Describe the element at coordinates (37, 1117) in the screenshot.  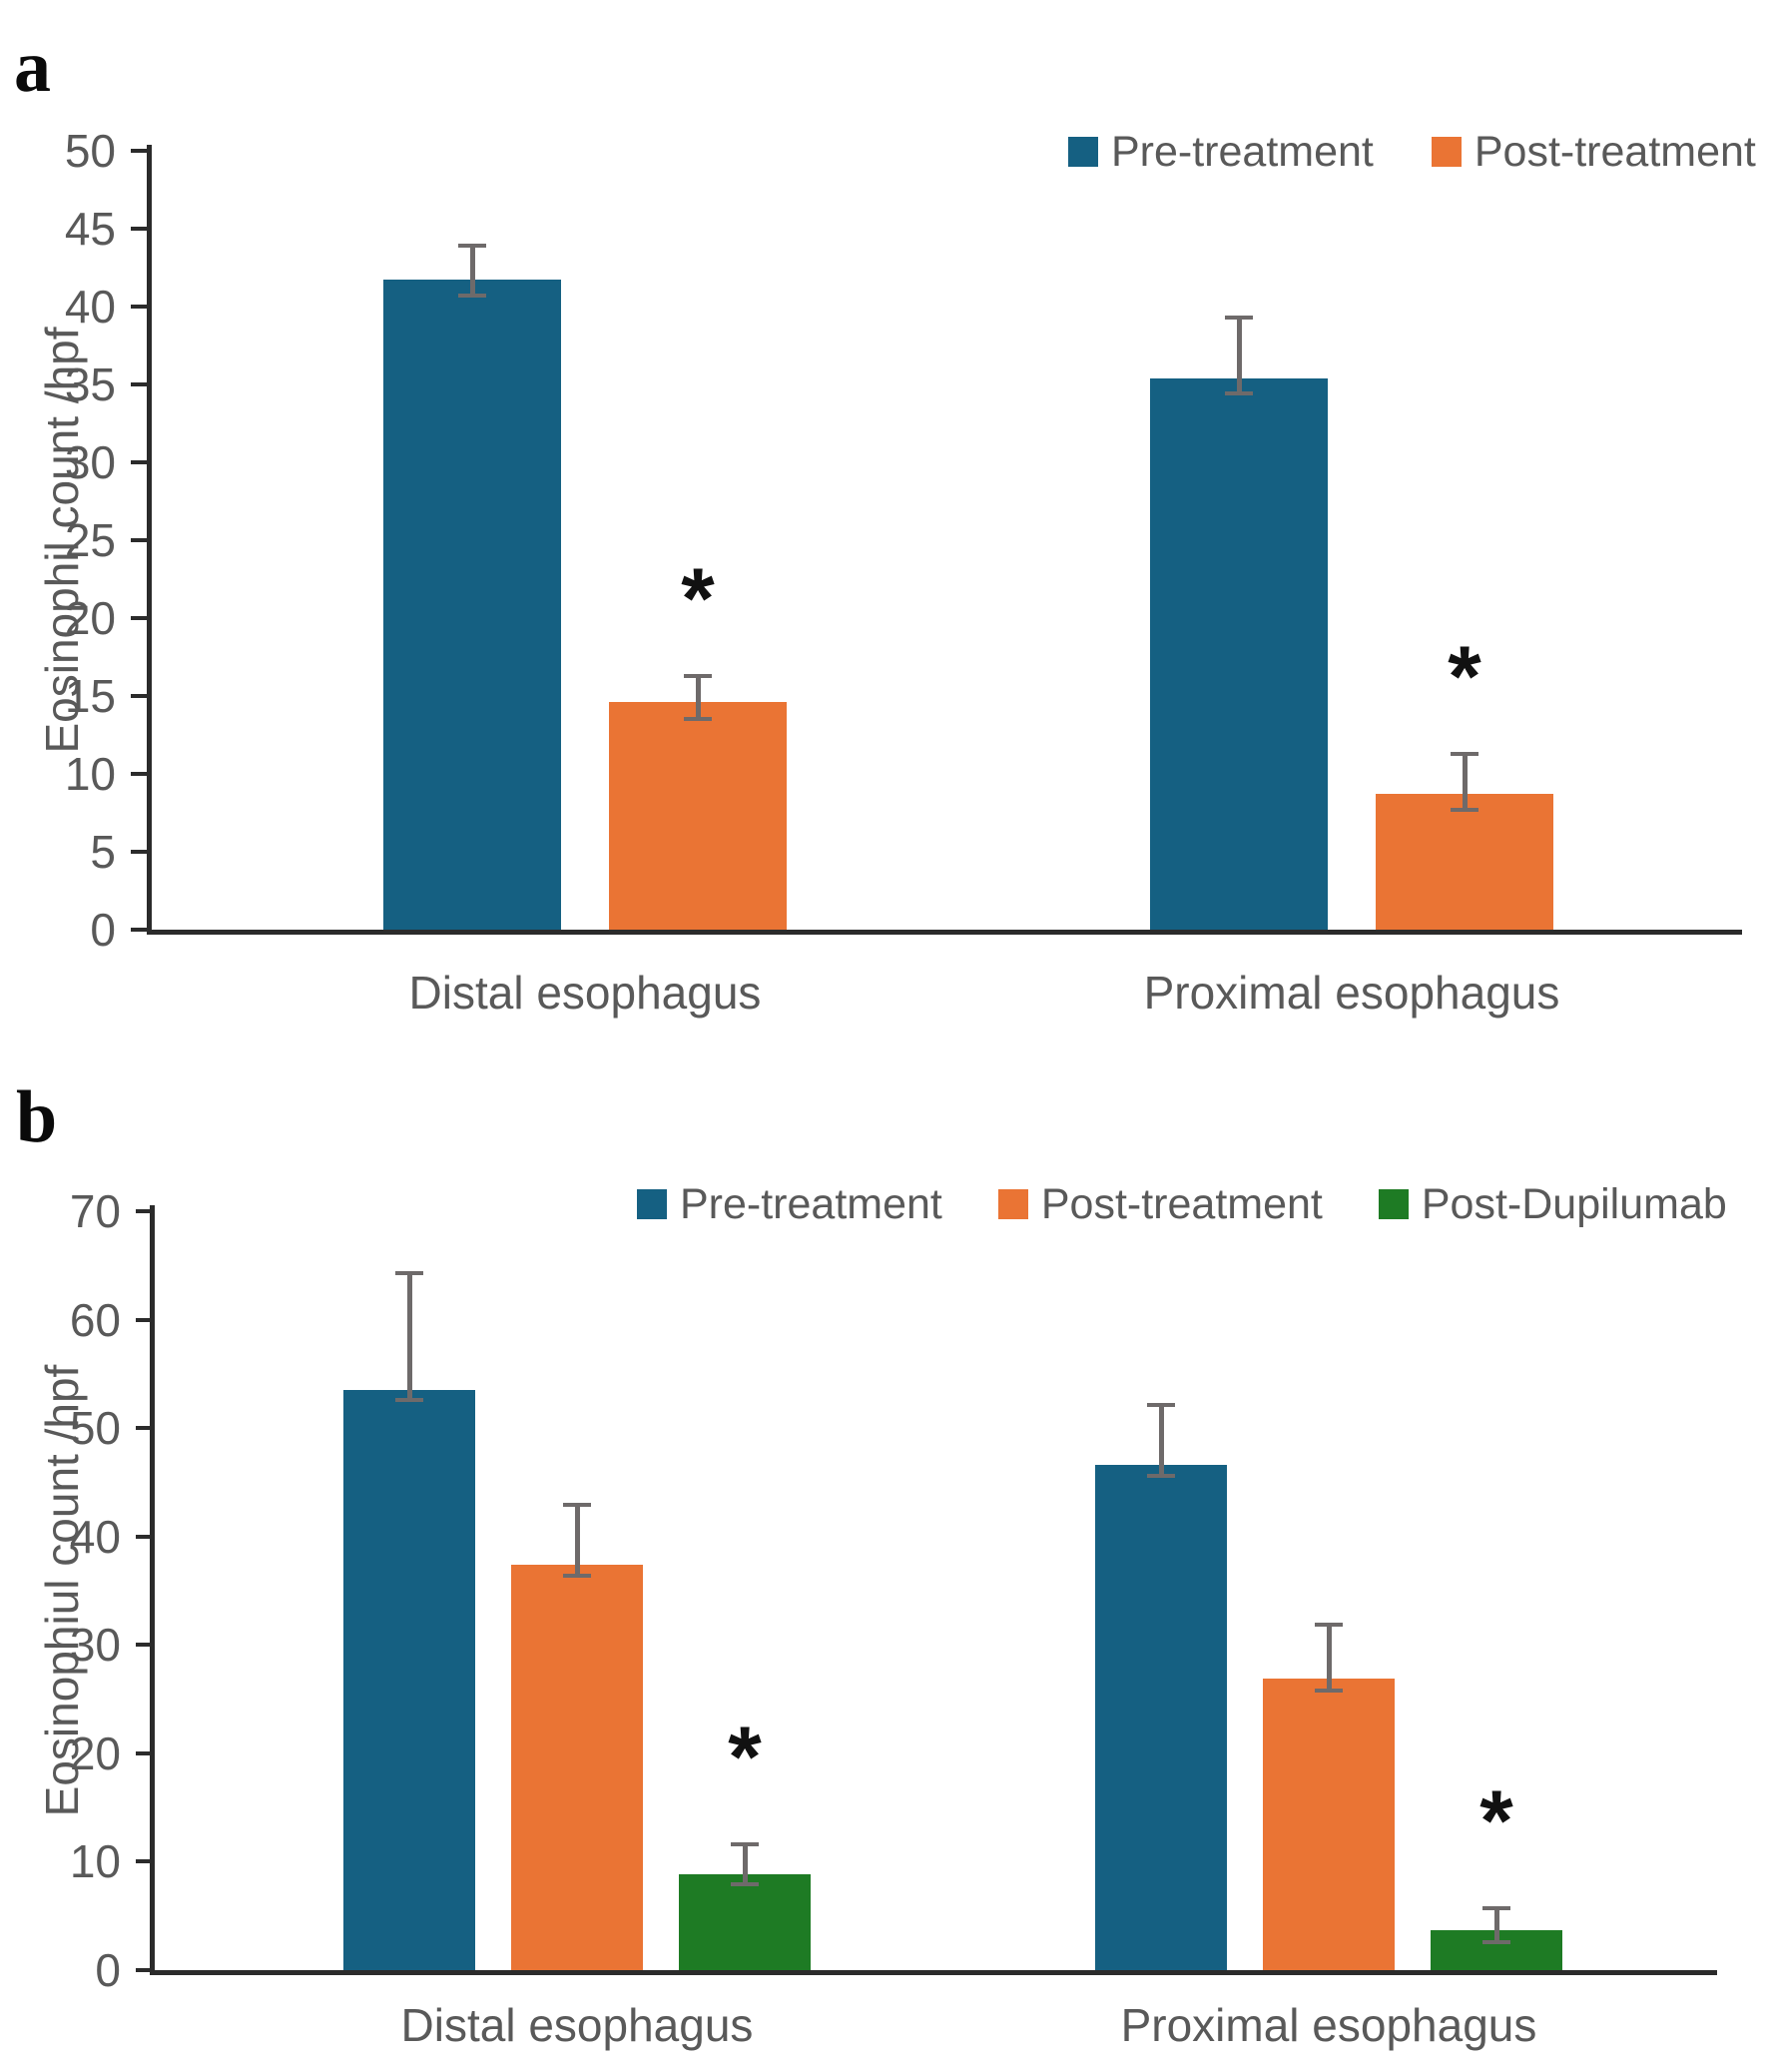
I see `panel-label-b: b` at that location.